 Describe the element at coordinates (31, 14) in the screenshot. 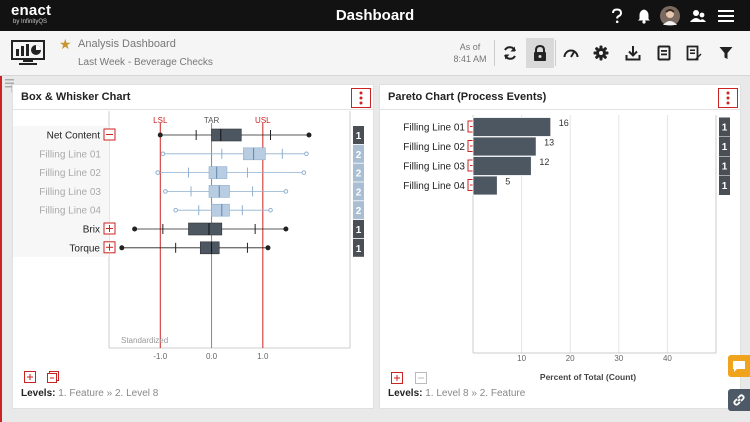

I see `enact-logo: enact by InfinityQS` at that location.